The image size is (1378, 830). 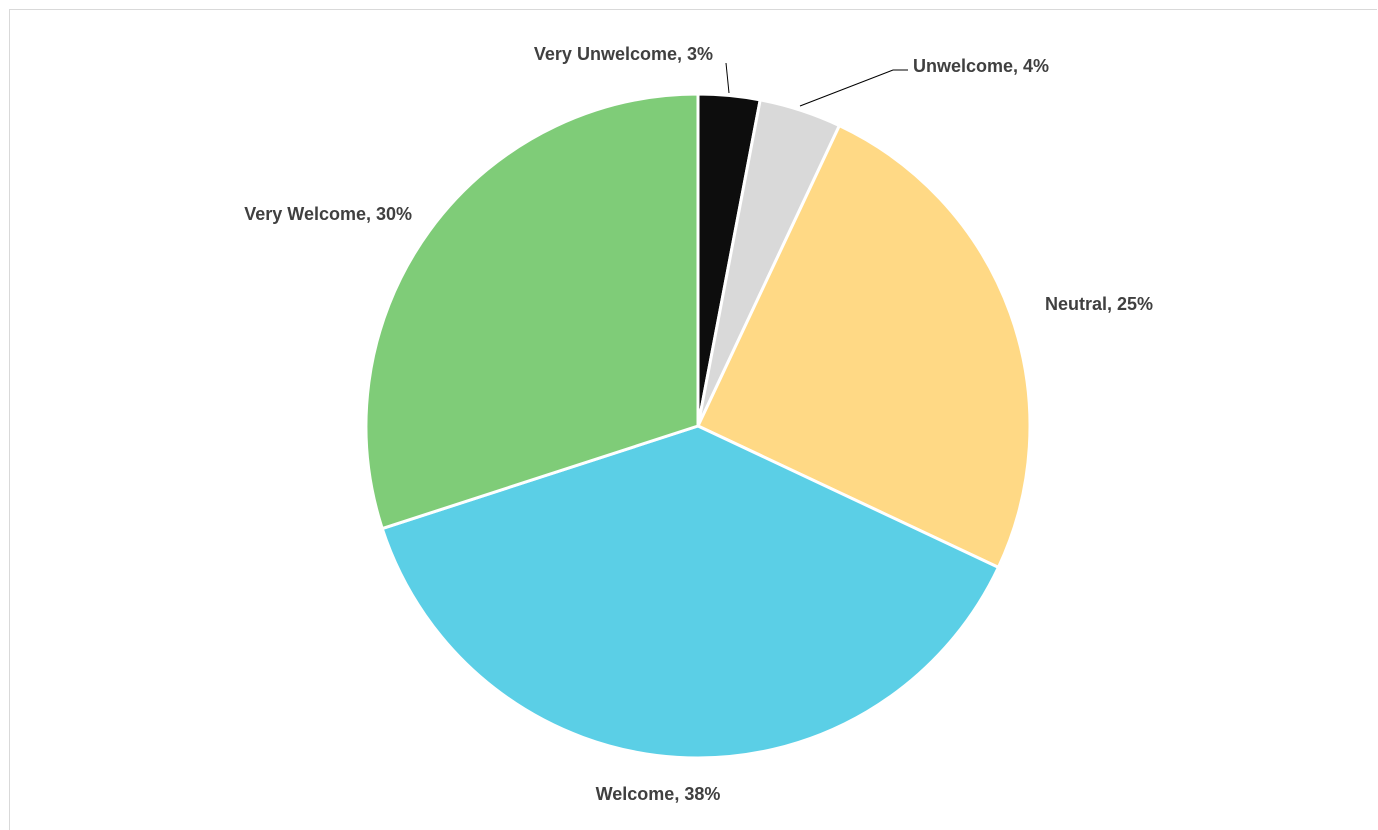 I want to click on leader-line-very-unwelcome, so click(x=727, y=78).